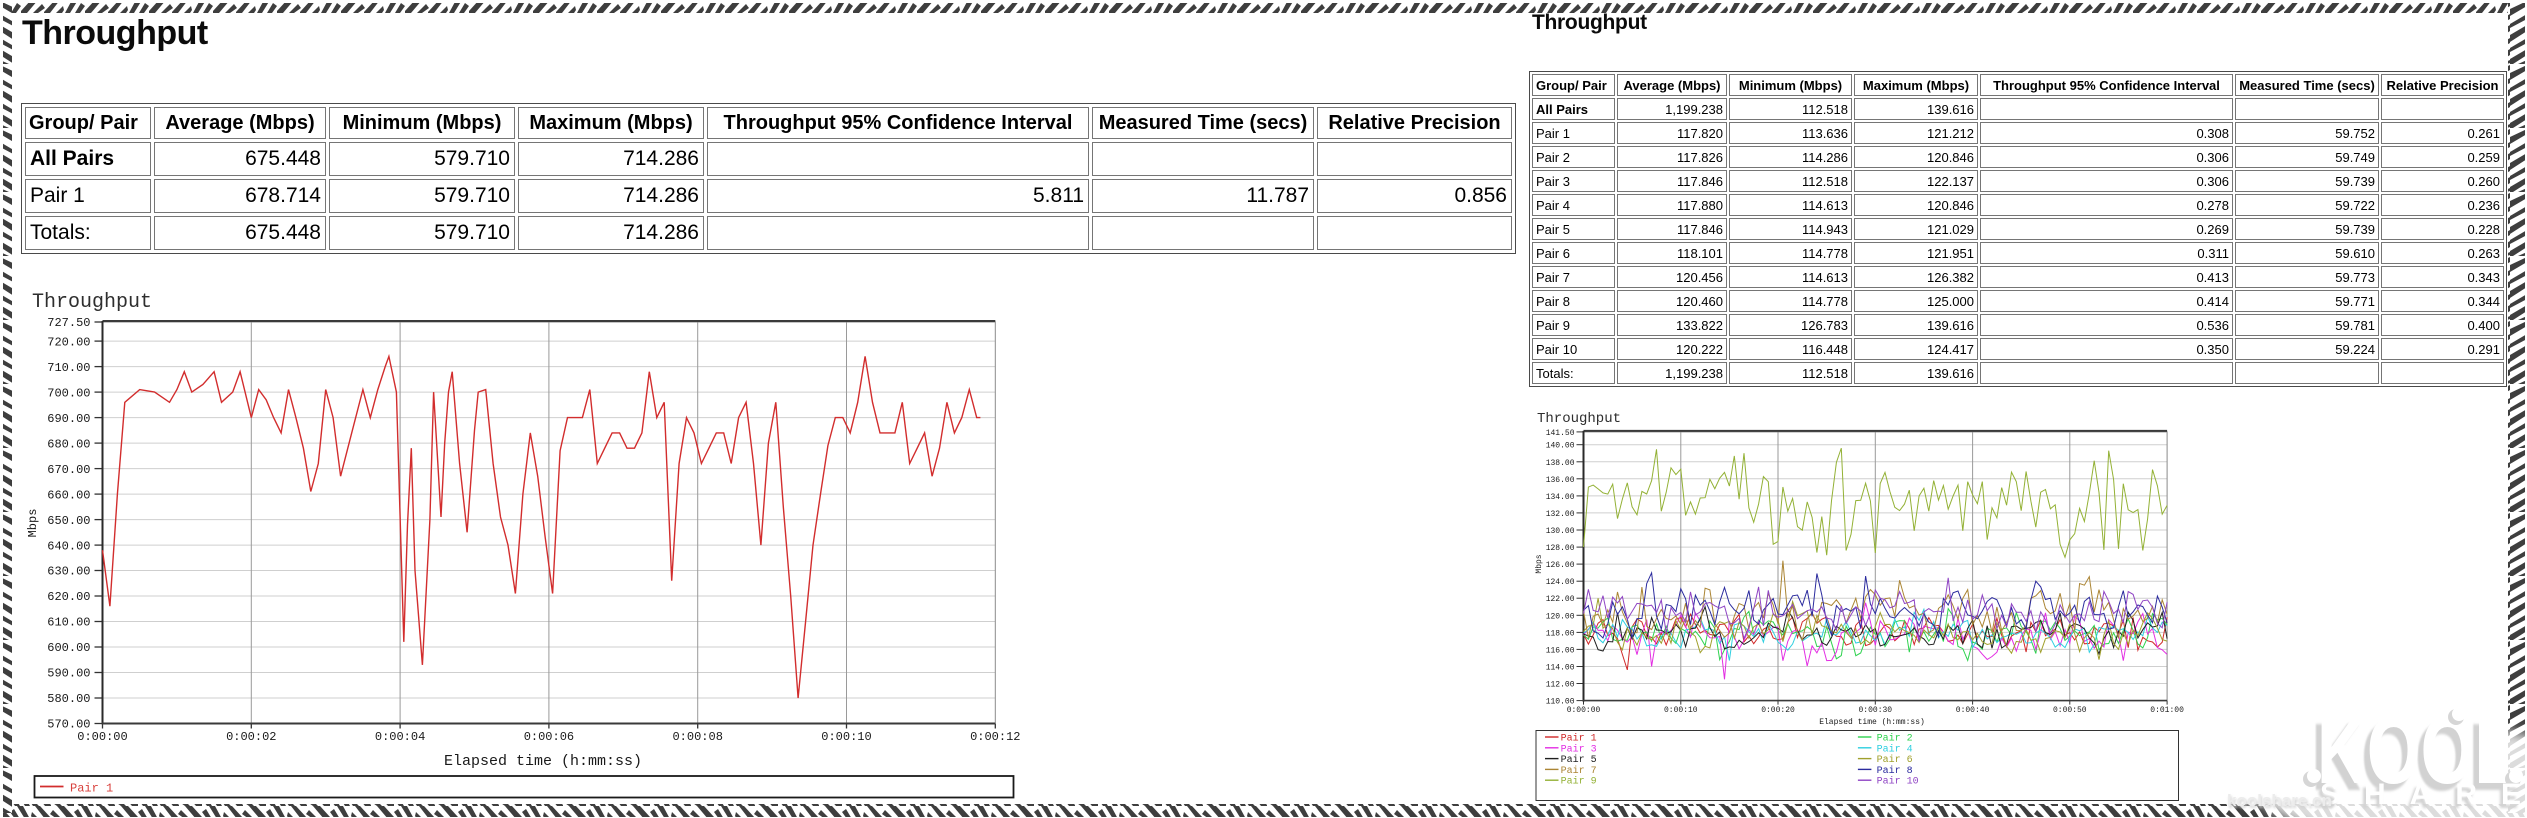  I want to click on svg-text: 570.00, so click(68, 725).